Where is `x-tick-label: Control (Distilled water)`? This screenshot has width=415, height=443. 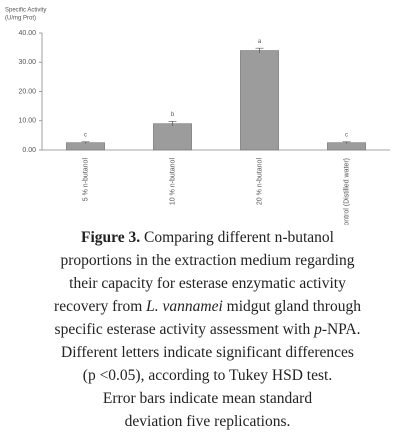 x-tick-label: Control (Distilled water) is located at coordinates (346, 191).